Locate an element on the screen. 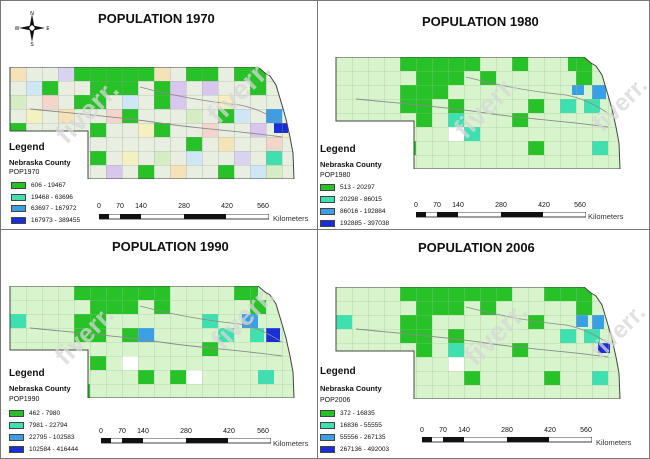  legend-label: 55556 - 267135 is located at coordinates (363, 437).